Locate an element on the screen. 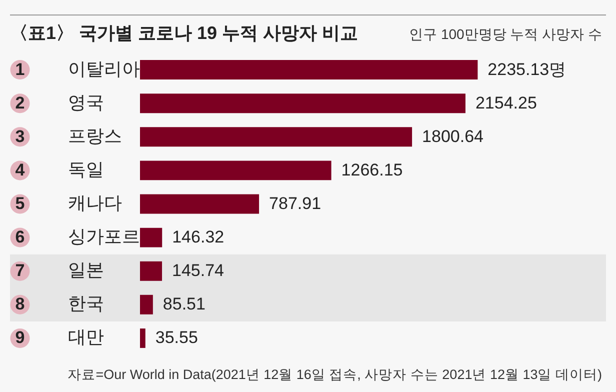 The height and width of the screenshot is (392, 616). y-tick-label: 싱가포르 is located at coordinates (104, 236).